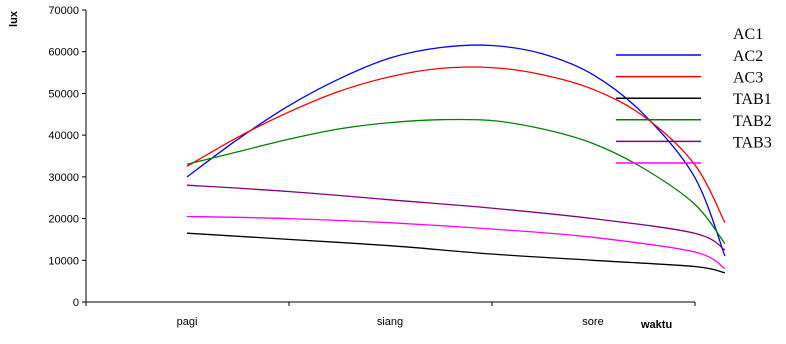 This screenshot has height=344, width=786. I want to click on x-axis-title: waktu, so click(656, 325).